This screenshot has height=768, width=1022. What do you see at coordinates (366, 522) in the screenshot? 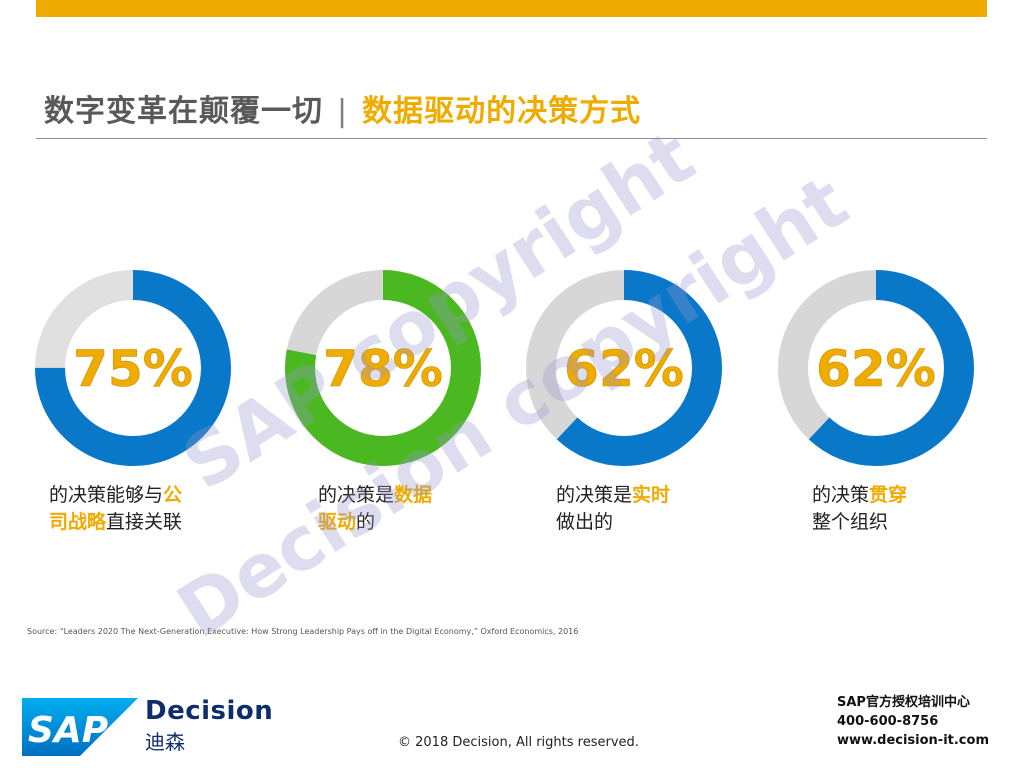
I see `caption-2-line2-text: 的` at bounding box center [366, 522].